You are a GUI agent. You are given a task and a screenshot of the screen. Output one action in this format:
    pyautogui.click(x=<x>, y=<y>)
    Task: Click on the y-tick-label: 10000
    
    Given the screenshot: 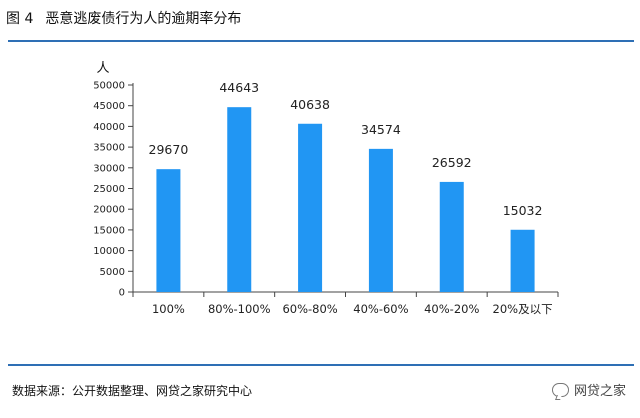 What is the action you would take?
    pyautogui.click(x=109, y=251)
    